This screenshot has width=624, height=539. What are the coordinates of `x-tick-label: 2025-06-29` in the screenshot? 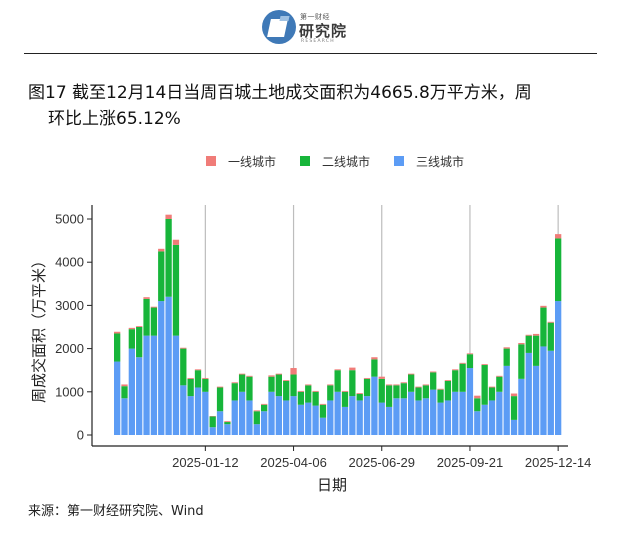 It's located at (382, 462).